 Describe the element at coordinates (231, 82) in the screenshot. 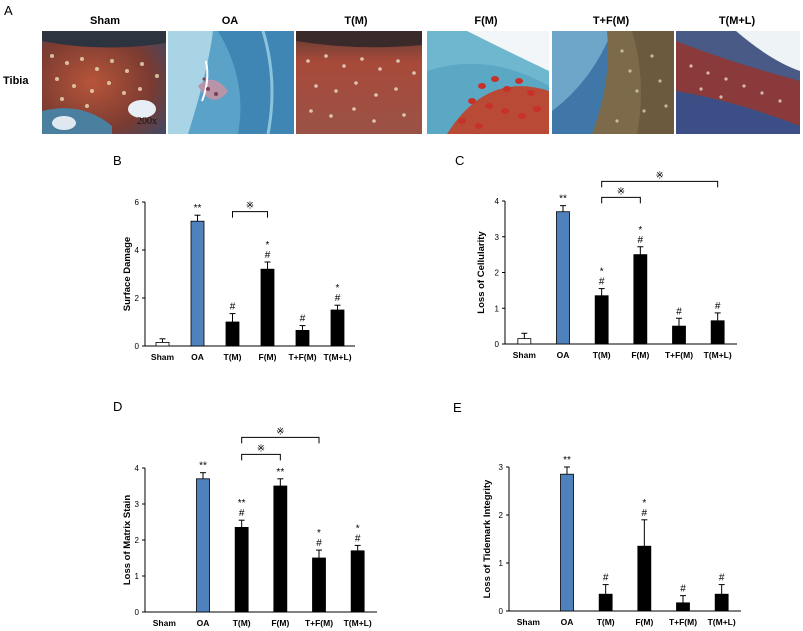

I see `micrograph-oa` at that location.